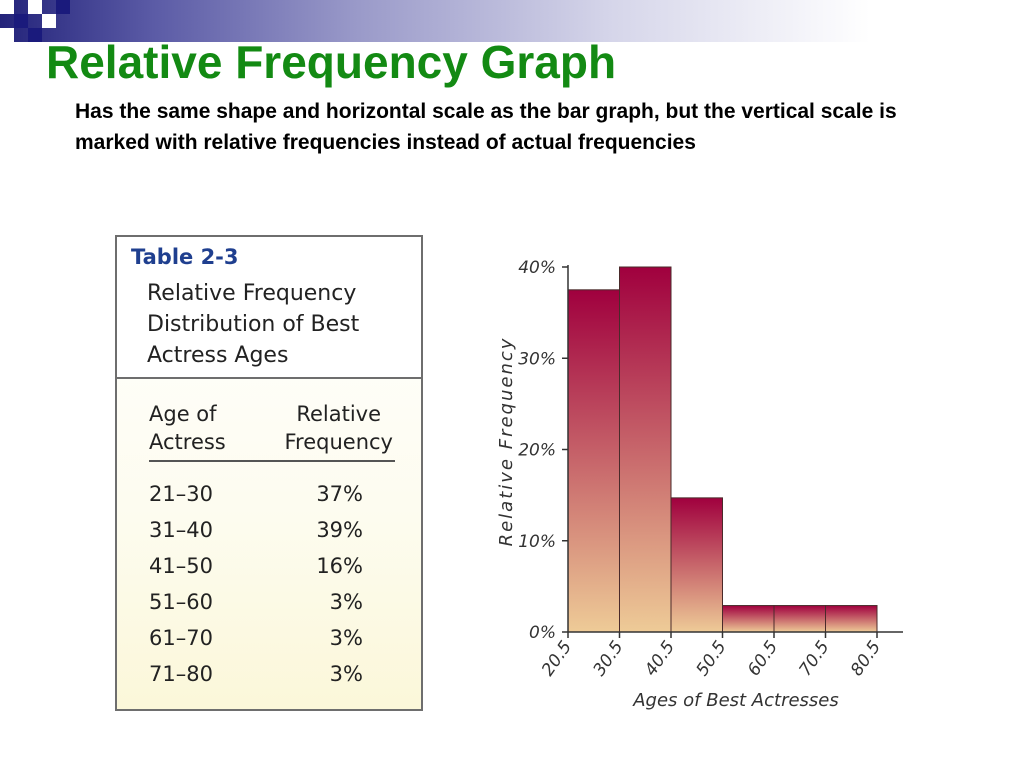 The height and width of the screenshot is (768, 1024). I want to click on table-label: Table 2-3, so click(185, 257).